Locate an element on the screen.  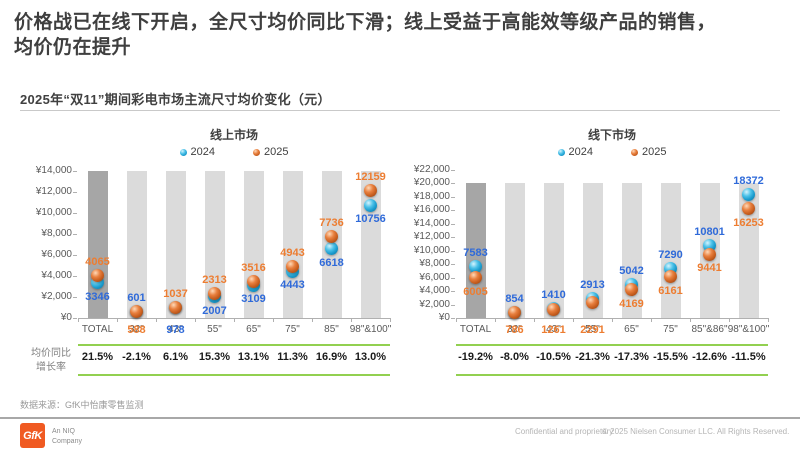
niq-company-label: An NIQ Company is located at coordinates (67, 437).